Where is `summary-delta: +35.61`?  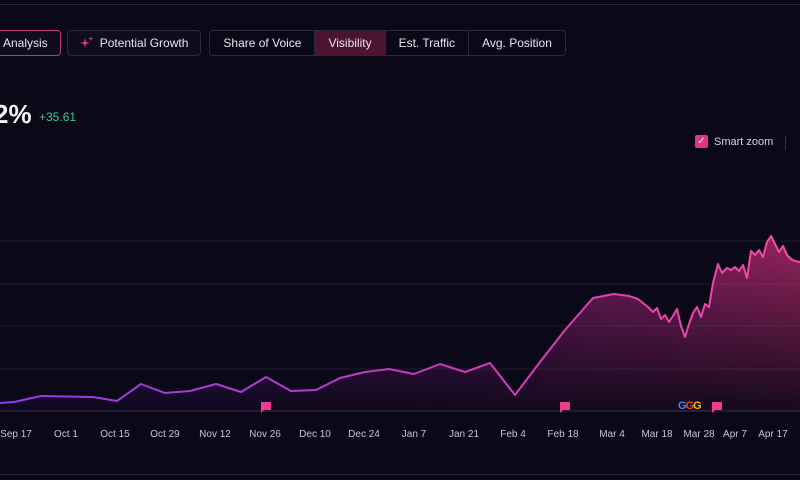 summary-delta: +35.61 is located at coordinates (58, 117).